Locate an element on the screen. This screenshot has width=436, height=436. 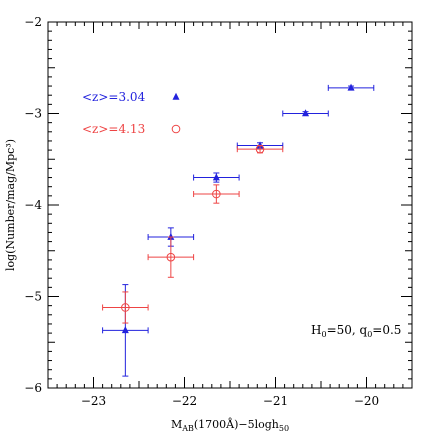
legend-label: <z>=3.04 is located at coordinates (114, 97).